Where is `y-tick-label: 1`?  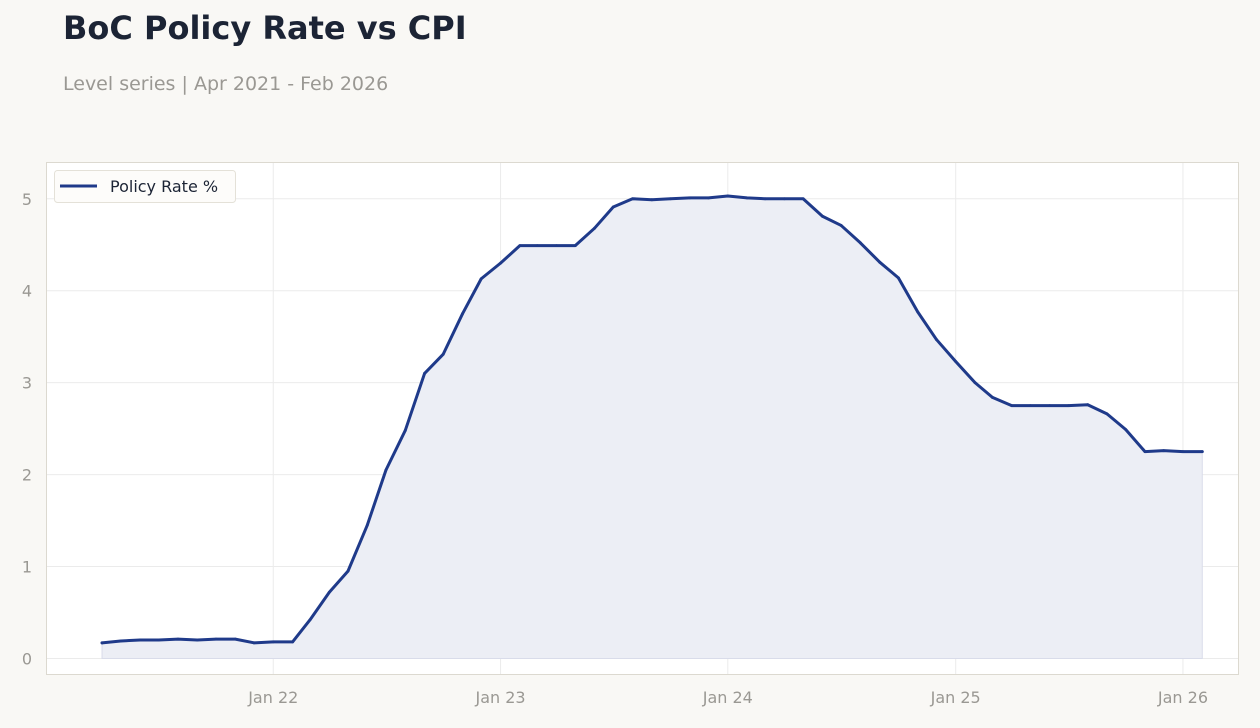 y-tick-label: 1 is located at coordinates (27, 567).